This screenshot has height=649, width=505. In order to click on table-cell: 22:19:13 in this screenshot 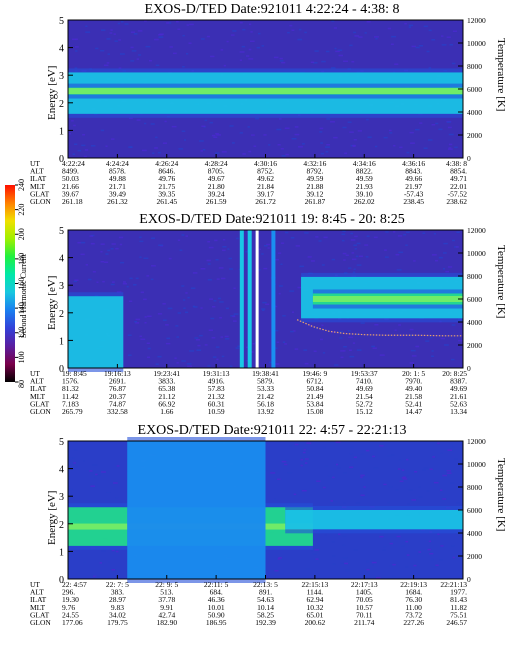, I will do `click(413, 584)`.